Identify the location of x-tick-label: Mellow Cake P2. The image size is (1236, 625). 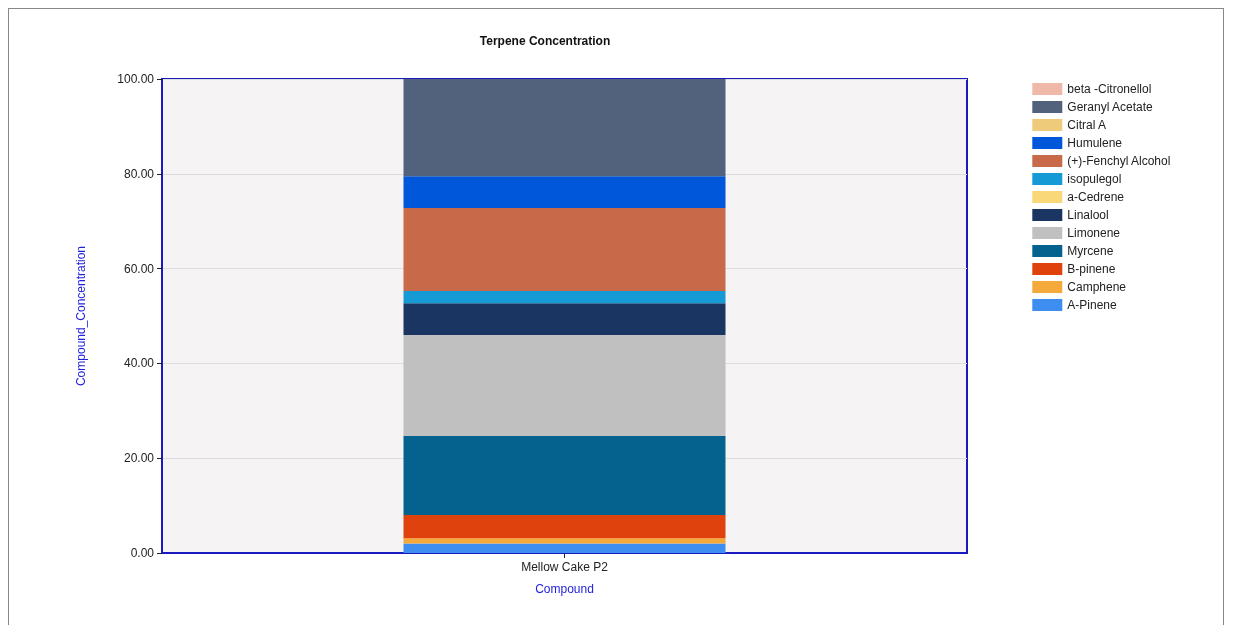
(565, 567).